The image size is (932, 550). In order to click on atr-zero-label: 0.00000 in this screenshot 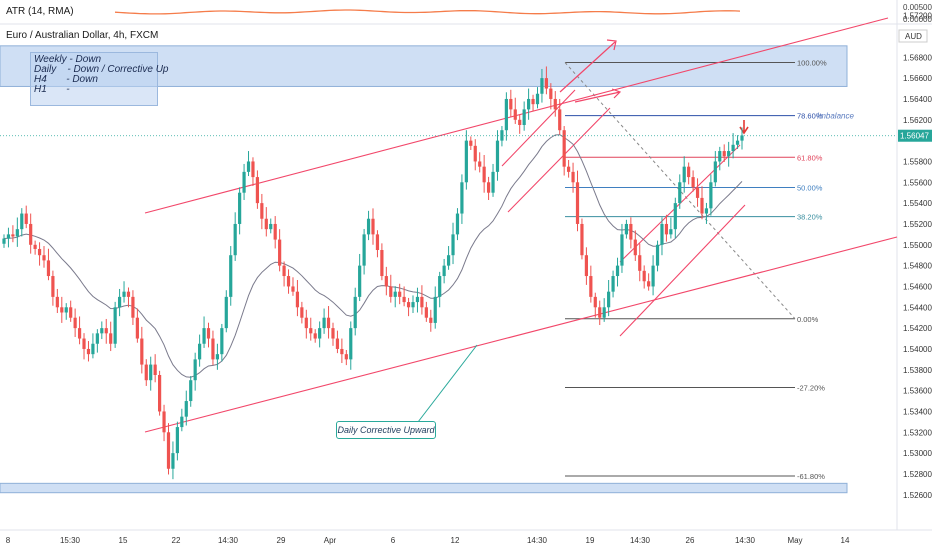, I will do `click(917, 19)`.